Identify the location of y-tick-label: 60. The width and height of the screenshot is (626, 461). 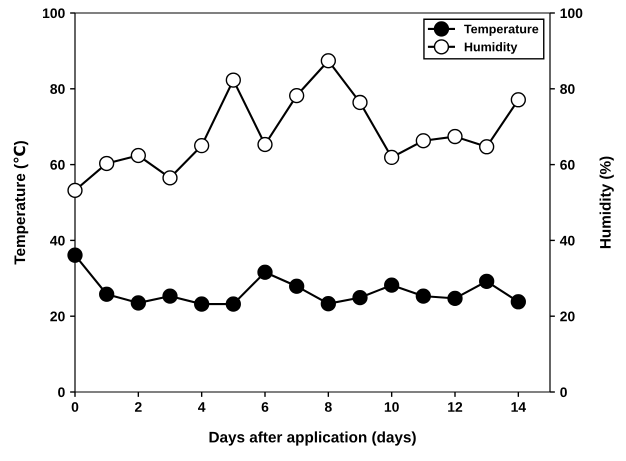
(57, 165).